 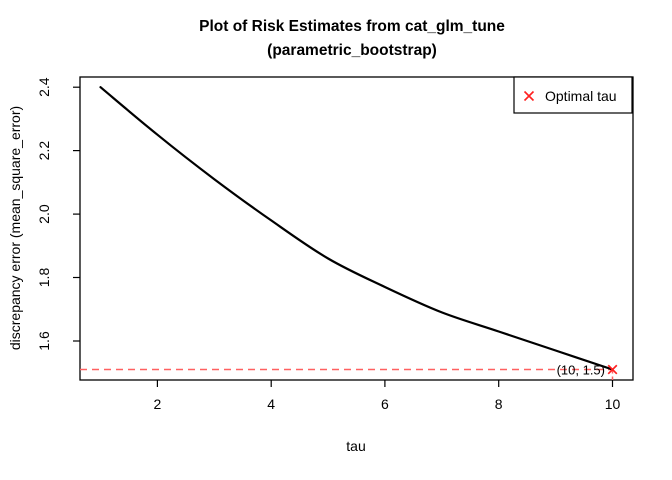 What do you see at coordinates (158, 404) in the screenshot?
I see `x-tick-label: 2` at bounding box center [158, 404].